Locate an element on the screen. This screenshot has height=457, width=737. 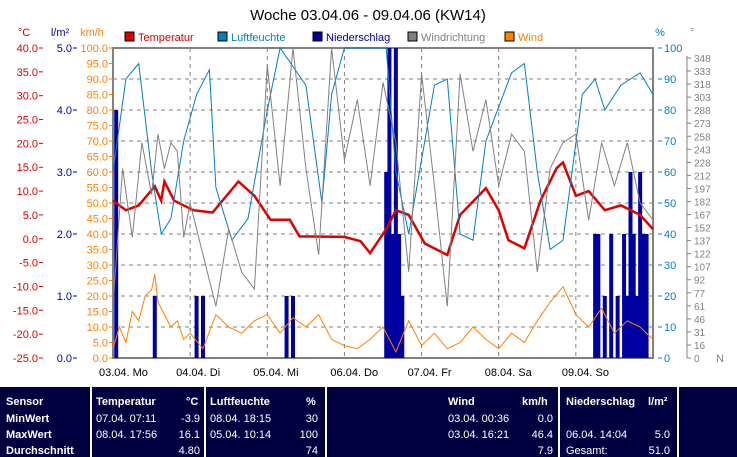
rain-tick-label: 2.0 is located at coordinates (64, 235).